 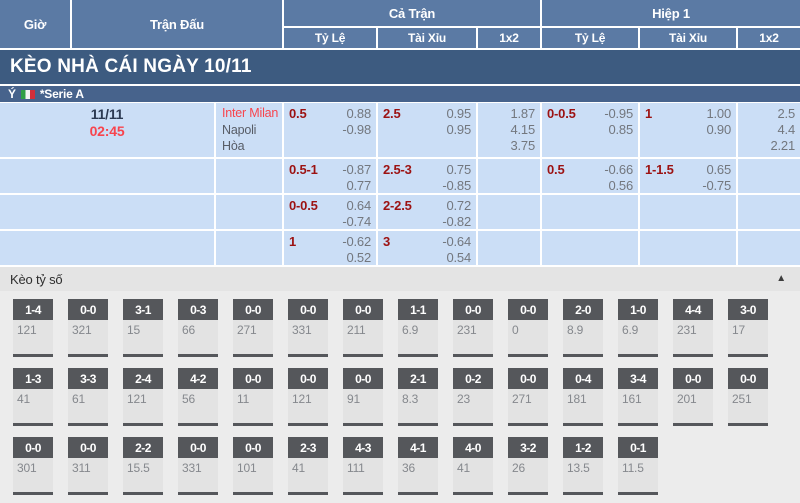 What do you see at coordinates (107, 212) in the screenshot?
I see `match-time-cell` at bounding box center [107, 212].